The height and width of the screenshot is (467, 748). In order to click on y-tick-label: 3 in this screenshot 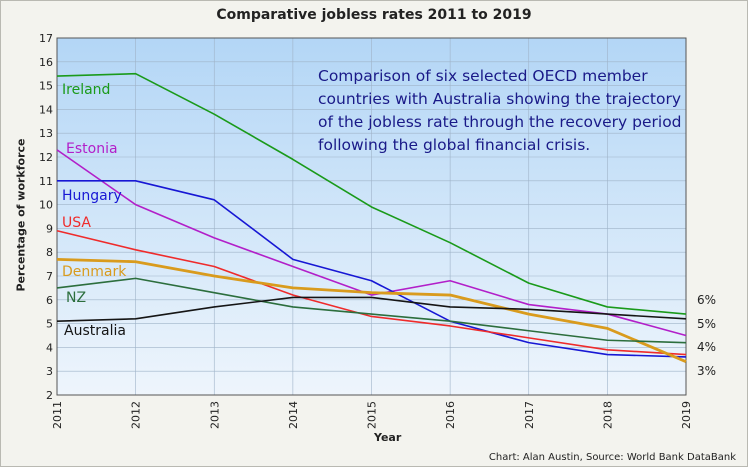, I will do `click(49, 371)`.